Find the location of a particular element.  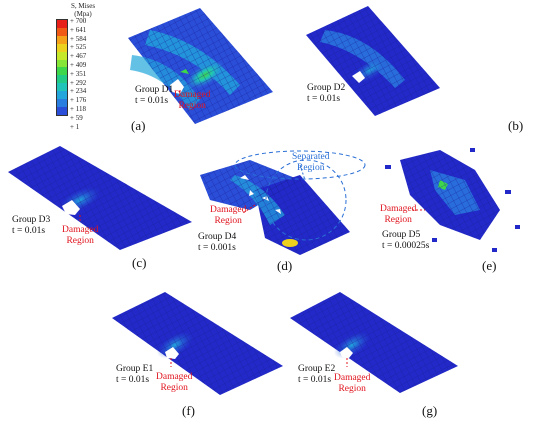

panel-a-label: (a) is located at coordinates (138, 125).